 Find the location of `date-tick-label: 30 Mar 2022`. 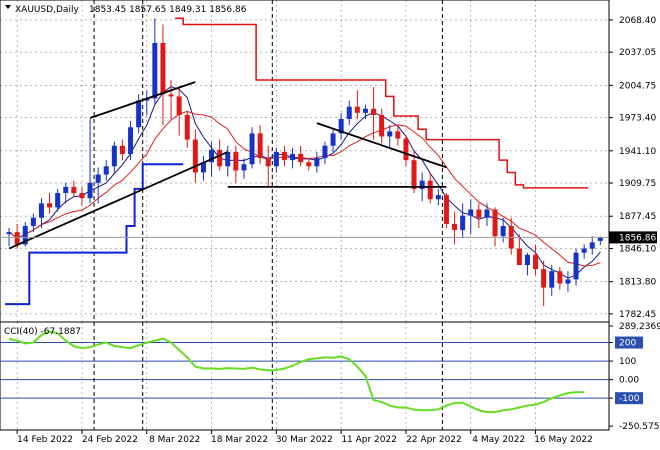

date-tick-label: 30 Mar 2022 is located at coordinates (304, 440).